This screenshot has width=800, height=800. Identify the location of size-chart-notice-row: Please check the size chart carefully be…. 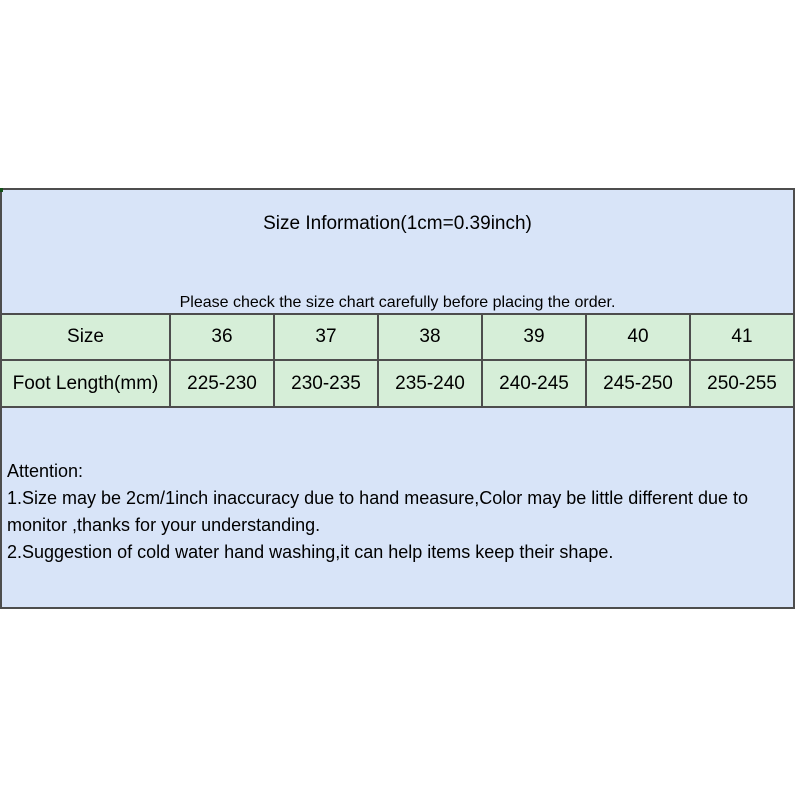
(397, 285).